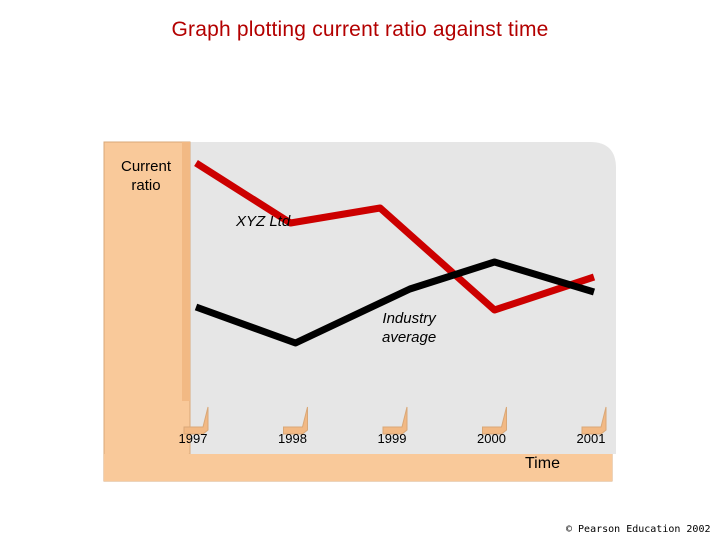 The width and height of the screenshot is (720, 540). I want to click on left-wall-edge, so click(186, 271).